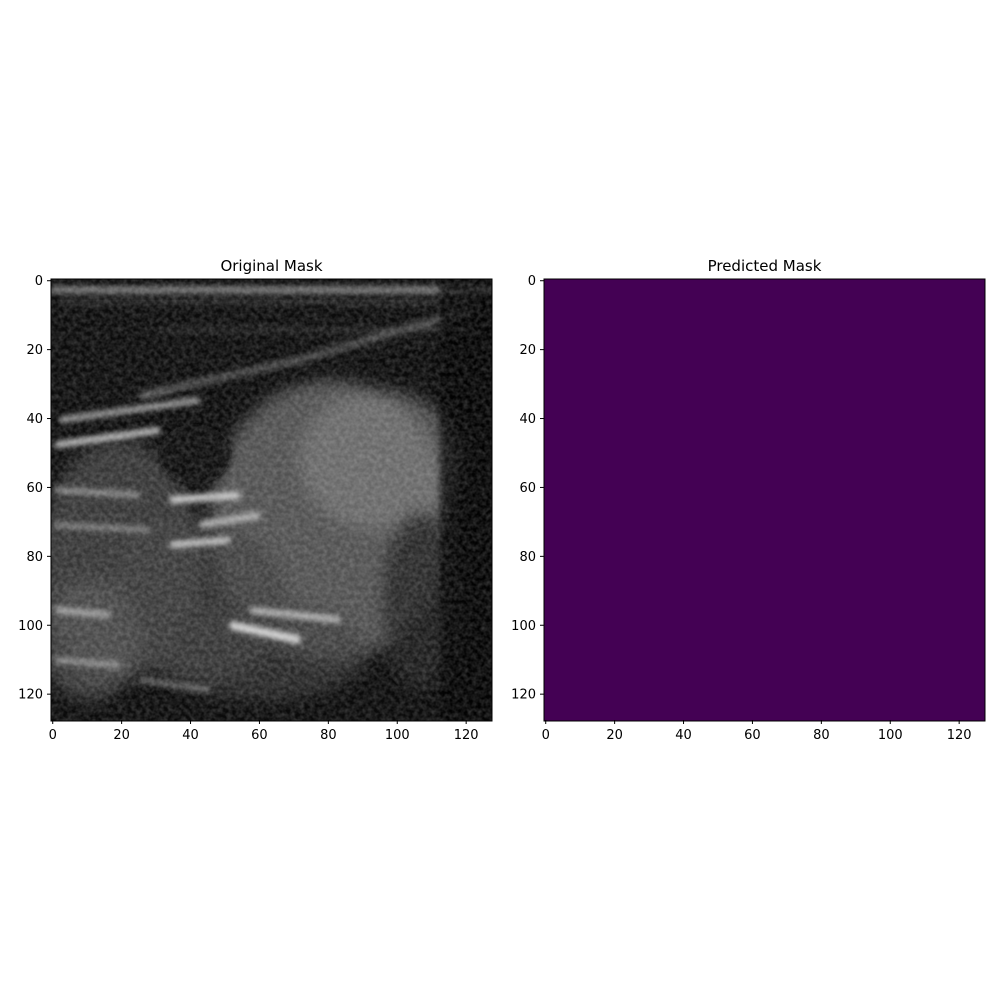  Describe the element at coordinates (765, 266) in the screenshot. I see `panel-title-predicted: Predicted Mask` at that location.